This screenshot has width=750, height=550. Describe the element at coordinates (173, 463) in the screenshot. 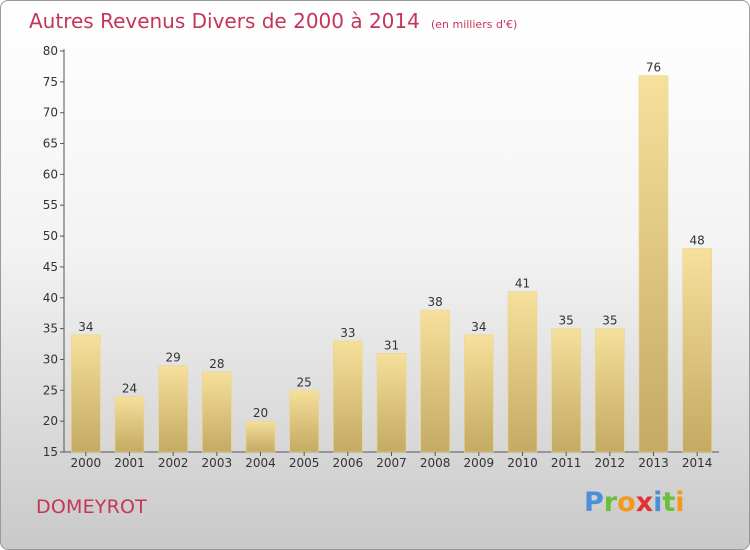

I see `x-tick-label: 2002` at that location.